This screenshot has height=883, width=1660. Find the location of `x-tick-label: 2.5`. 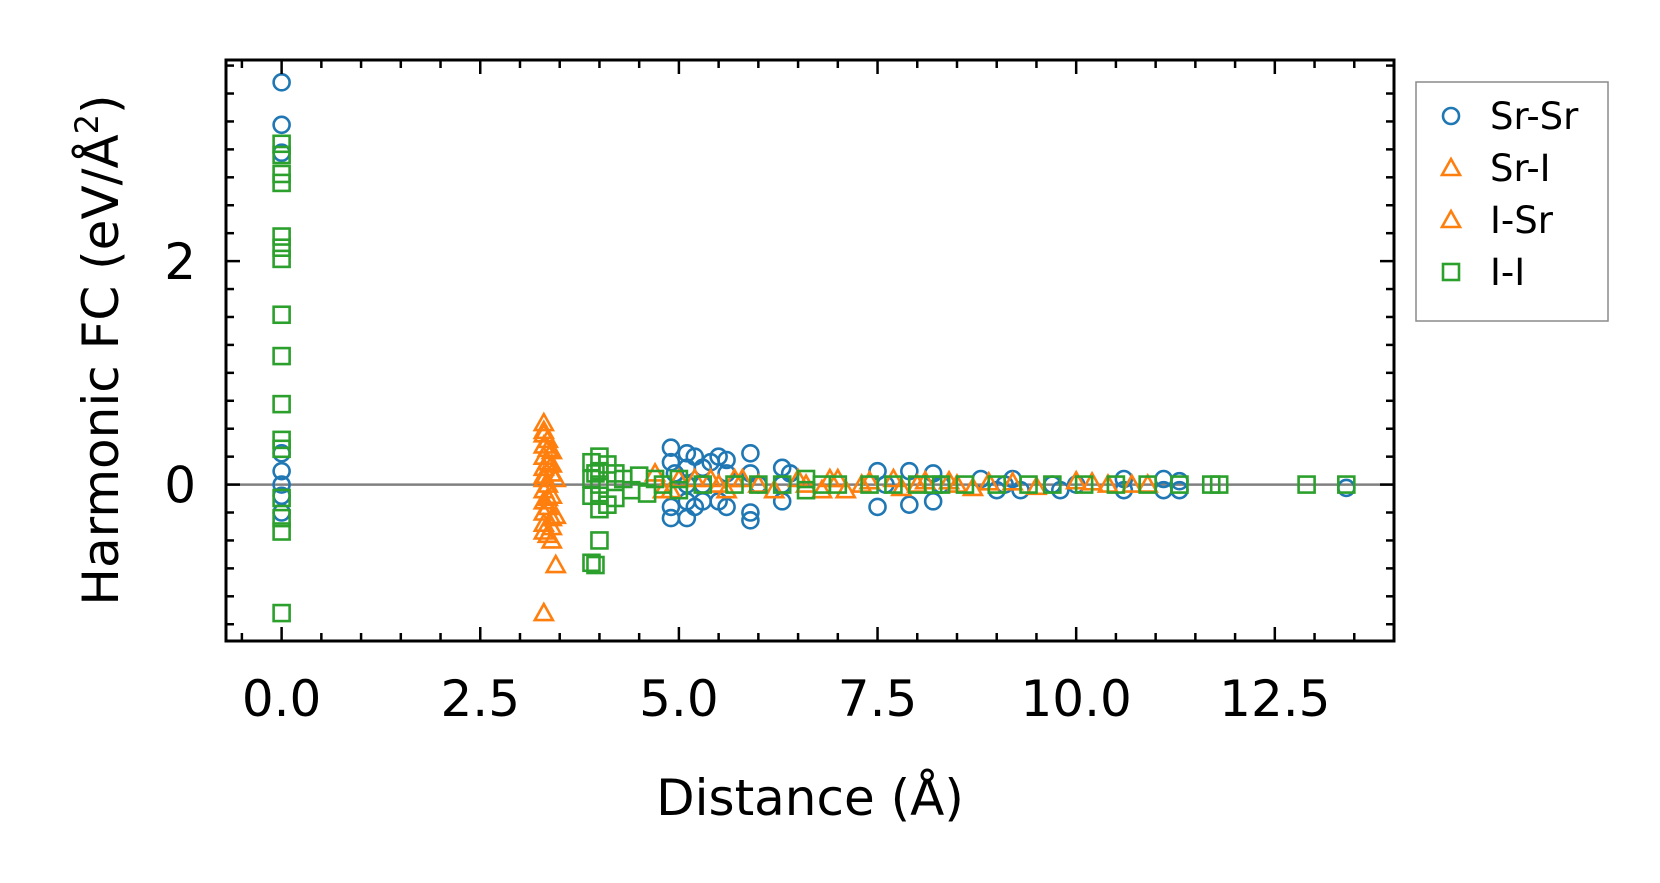

x-tick-label: 2.5 is located at coordinates (480, 699).